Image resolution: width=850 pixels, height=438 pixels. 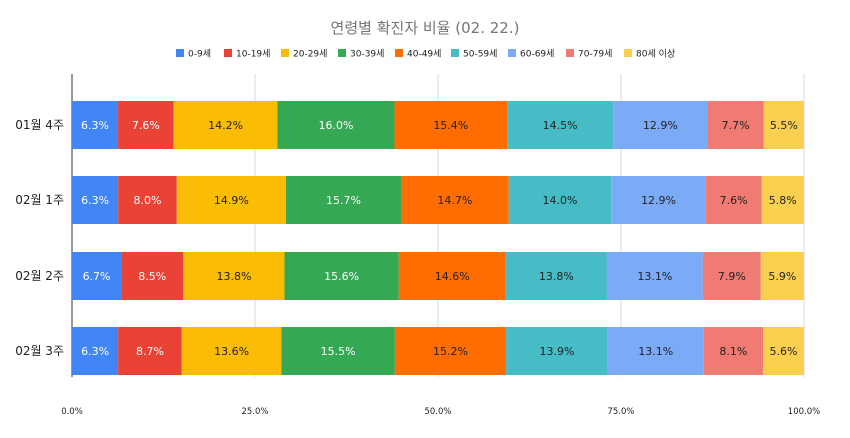 I want to click on legend-label-2: 20-29세, so click(x=310, y=54).